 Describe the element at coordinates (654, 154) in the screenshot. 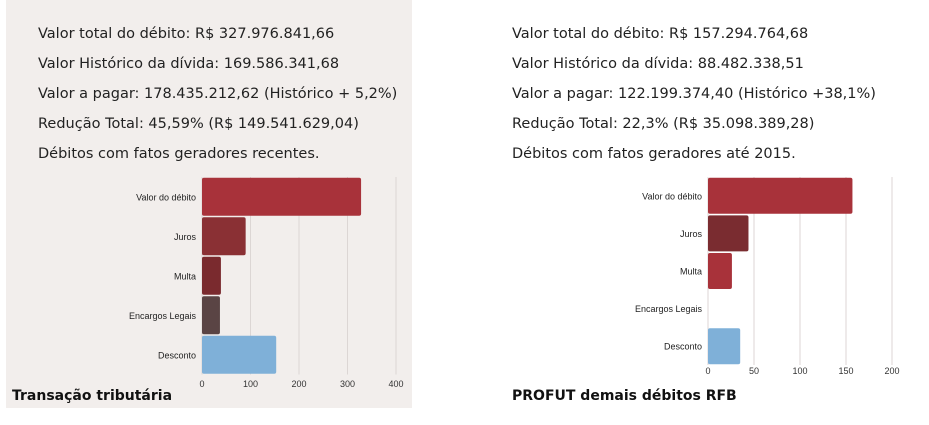

I see `info-debitos-note: Débitos com fatos geradores até 2015.` at that location.